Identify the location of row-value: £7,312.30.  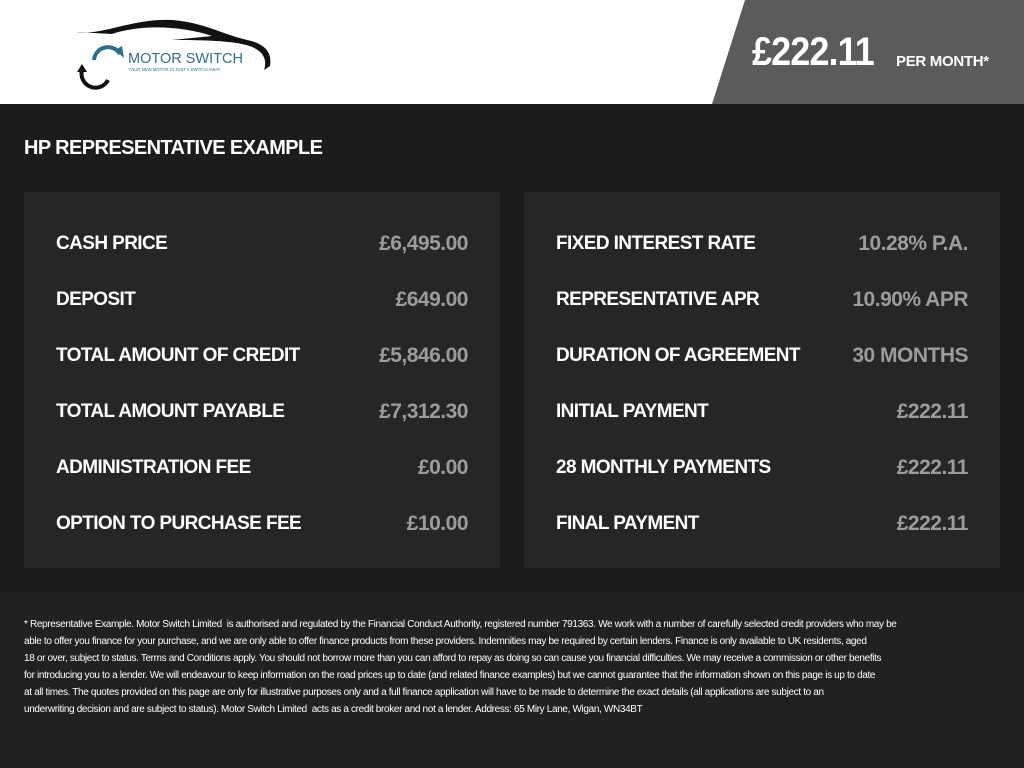
(423, 411).